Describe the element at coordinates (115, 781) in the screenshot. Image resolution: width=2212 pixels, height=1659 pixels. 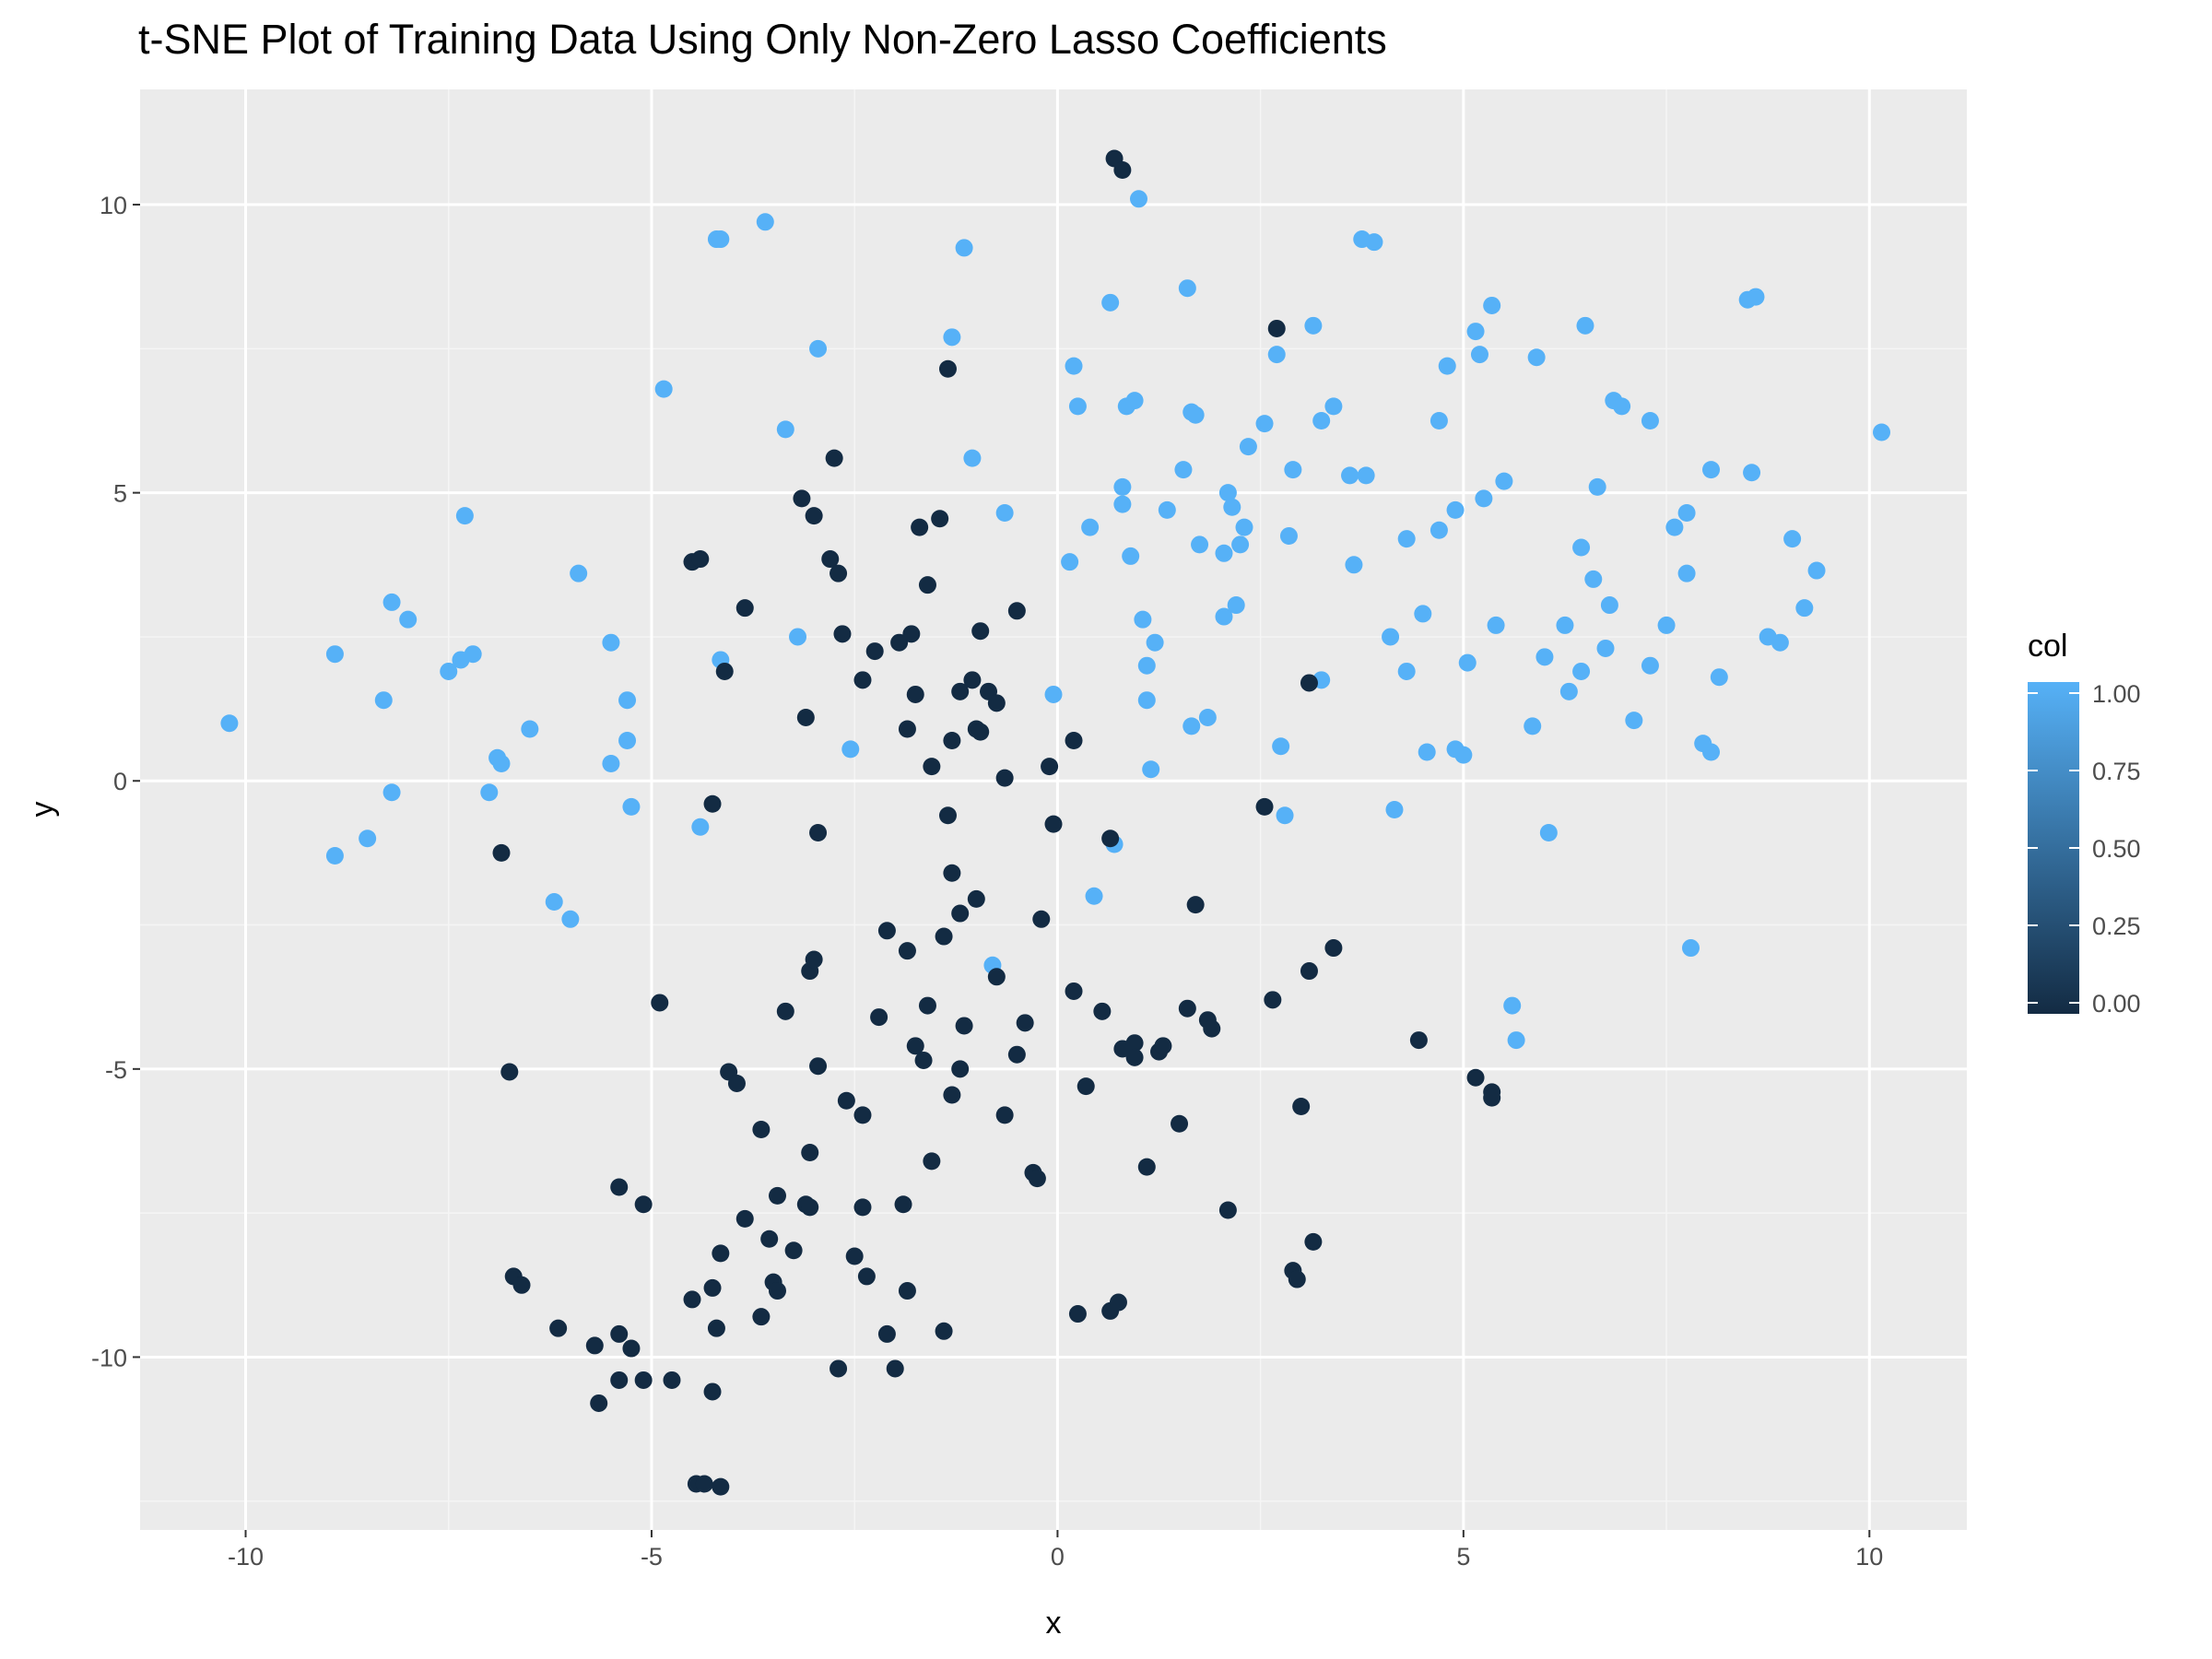
I see `y-axis: -10 -5 0 5 10` at that location.